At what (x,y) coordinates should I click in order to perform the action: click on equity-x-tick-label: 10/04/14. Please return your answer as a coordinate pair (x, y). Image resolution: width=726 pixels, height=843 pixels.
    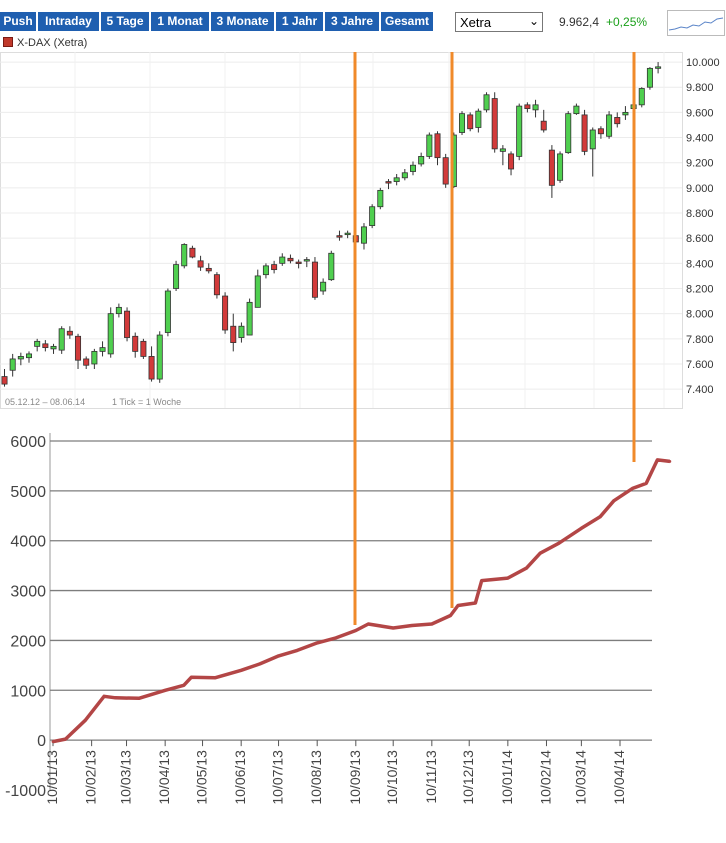
    Looking at the image, I should click on (619, 777).